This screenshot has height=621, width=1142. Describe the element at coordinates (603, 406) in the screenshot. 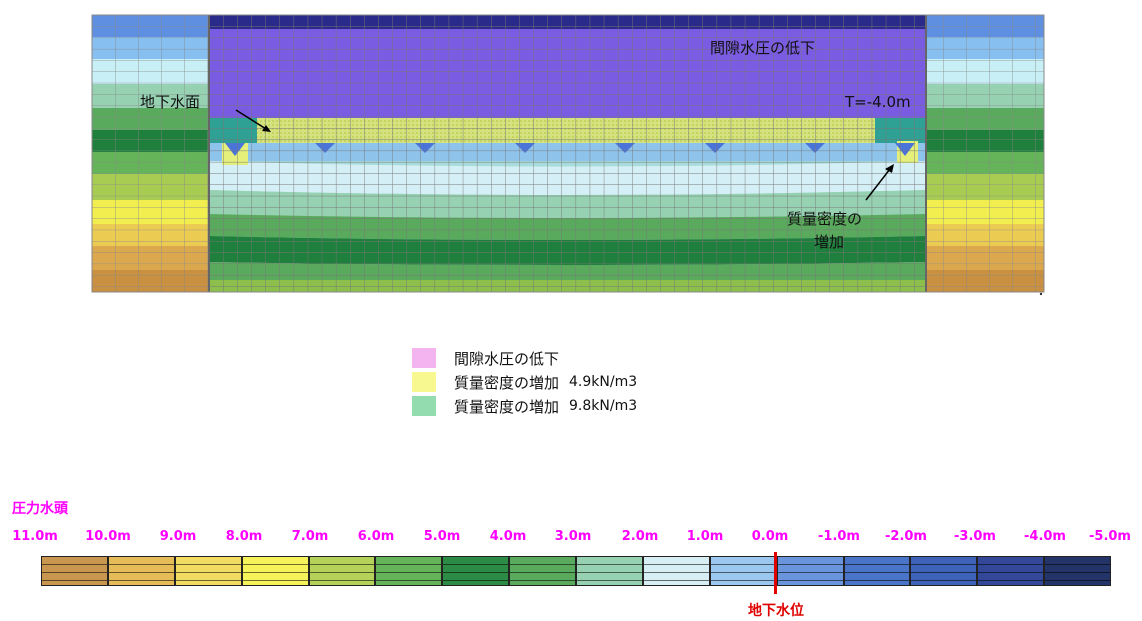

I see `legend-value: 9.8kN/m3` at that location.